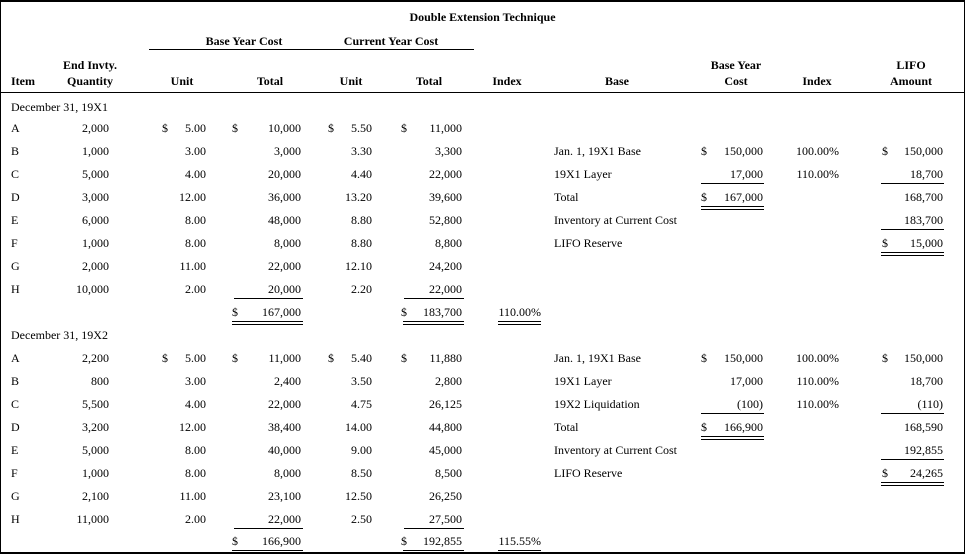  Describe the element at coordinates (358, 197) in the screenshot. I see `cell-current-unit: 13.20` at that location.